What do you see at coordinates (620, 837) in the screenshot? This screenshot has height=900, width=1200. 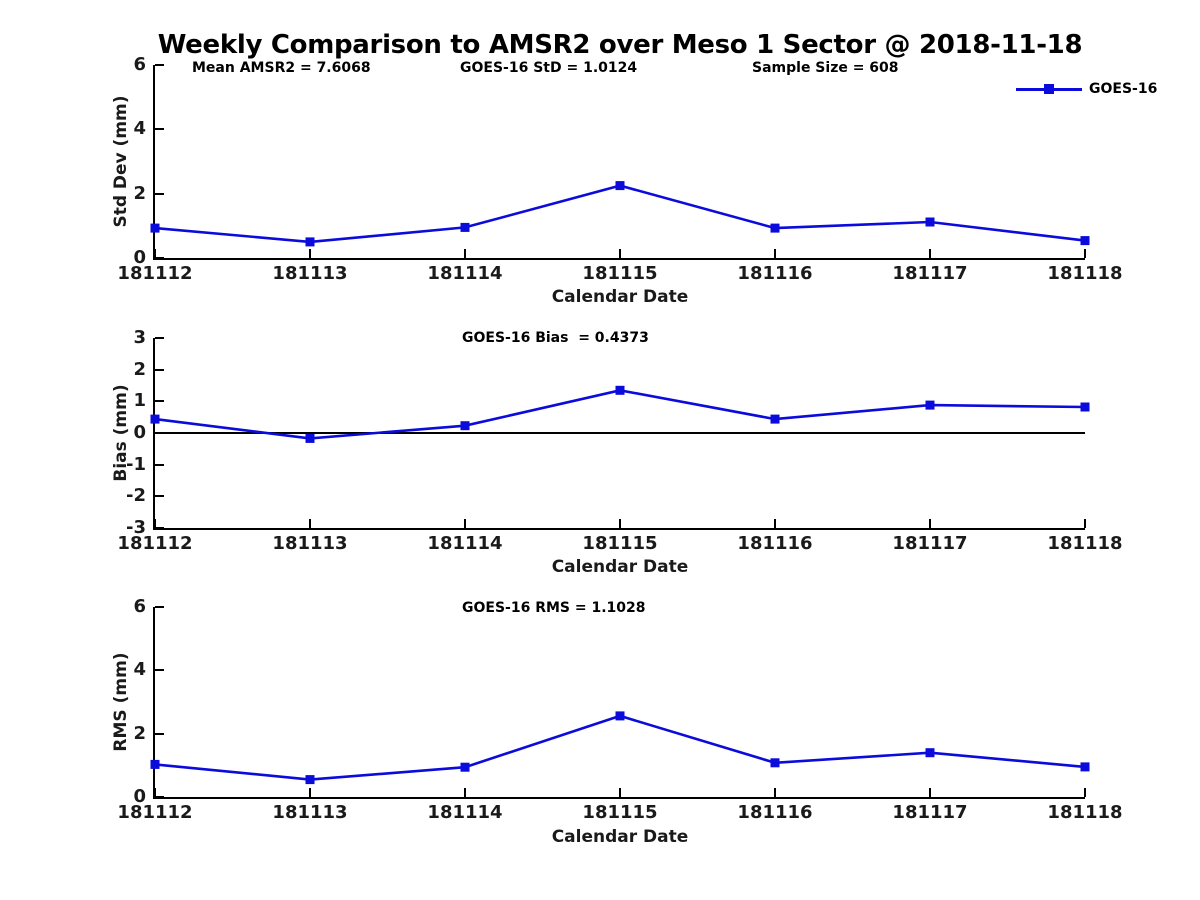 I see `x-axis-label-rms: Calendar Date` at bounding box center [620, 837].